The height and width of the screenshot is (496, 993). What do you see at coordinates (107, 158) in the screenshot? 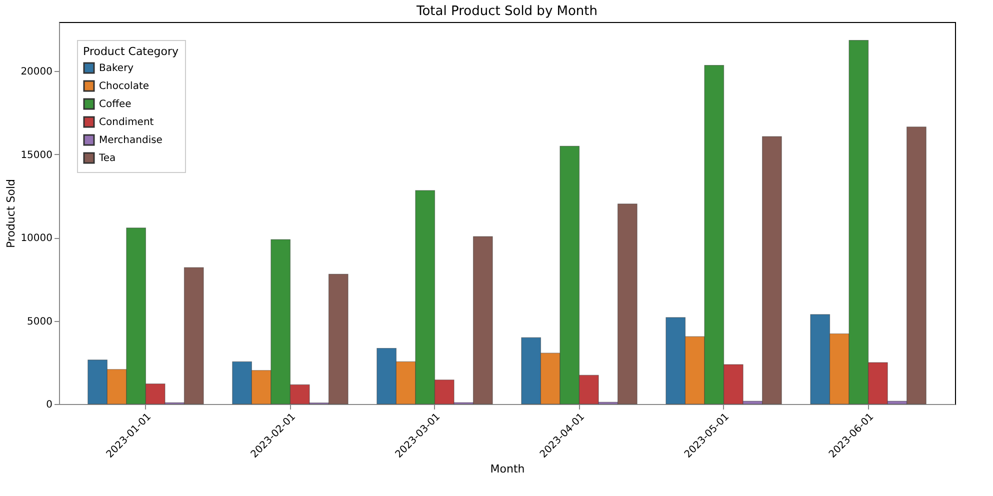
I see `legend-label: Tea` at bounding box center [107, 158].